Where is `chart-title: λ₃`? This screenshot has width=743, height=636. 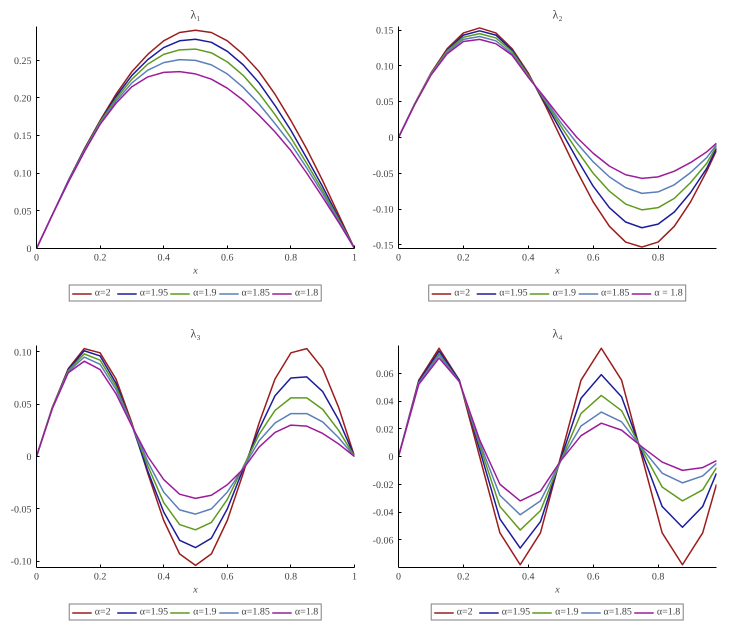 chart-title: λ₃ is located at coordinates (195, 333).